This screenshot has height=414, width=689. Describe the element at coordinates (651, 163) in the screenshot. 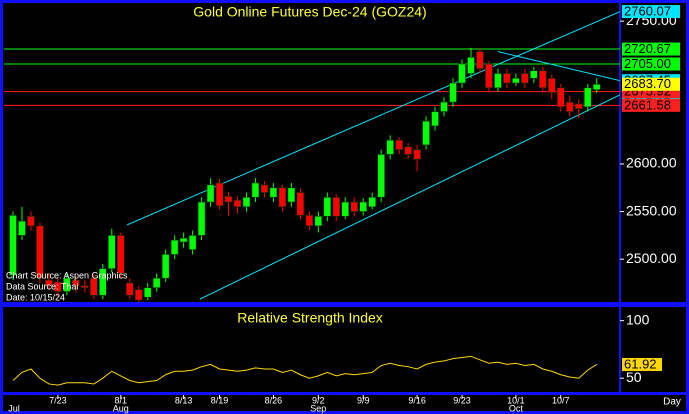

I see `y-tick-label: 2600.00` at that location.